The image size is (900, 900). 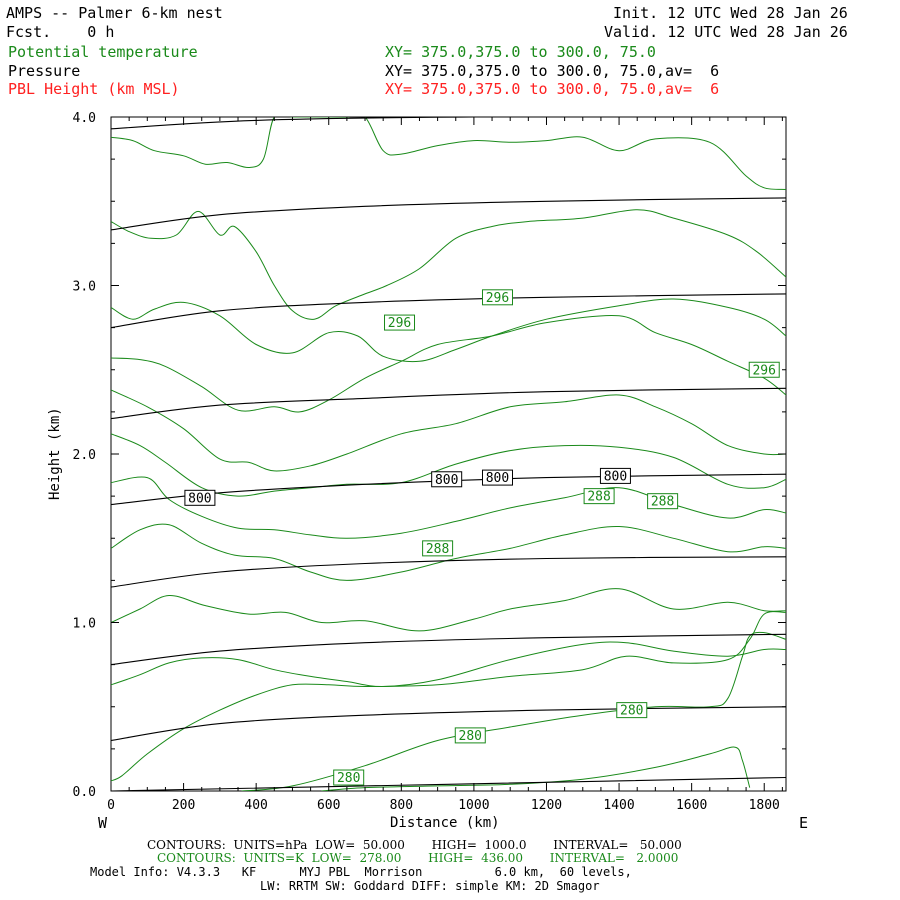 I want to click on x-tick-label-800: 800, so click(x=401, y=805).